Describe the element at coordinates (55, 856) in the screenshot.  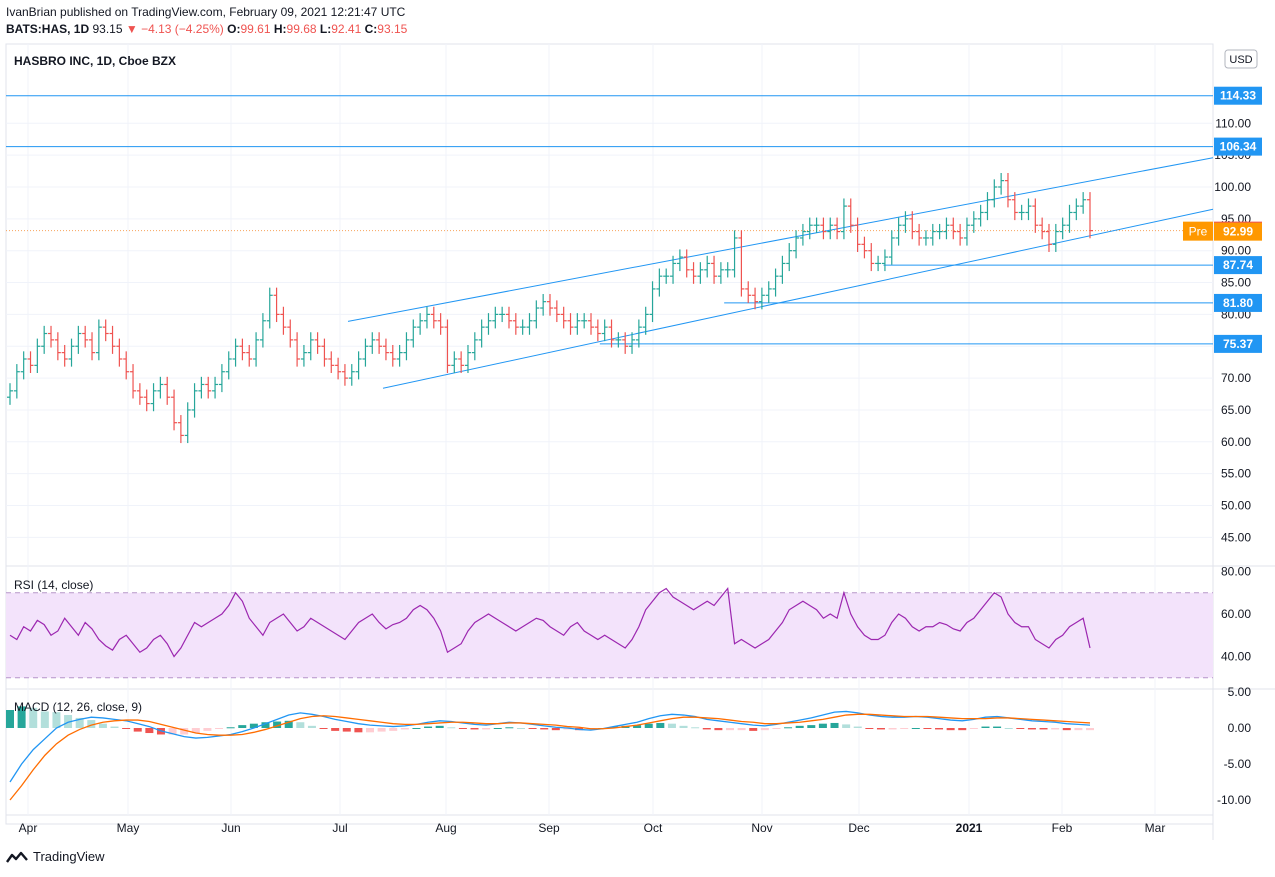
I see `tradingview-brand: TradingView` at that location.